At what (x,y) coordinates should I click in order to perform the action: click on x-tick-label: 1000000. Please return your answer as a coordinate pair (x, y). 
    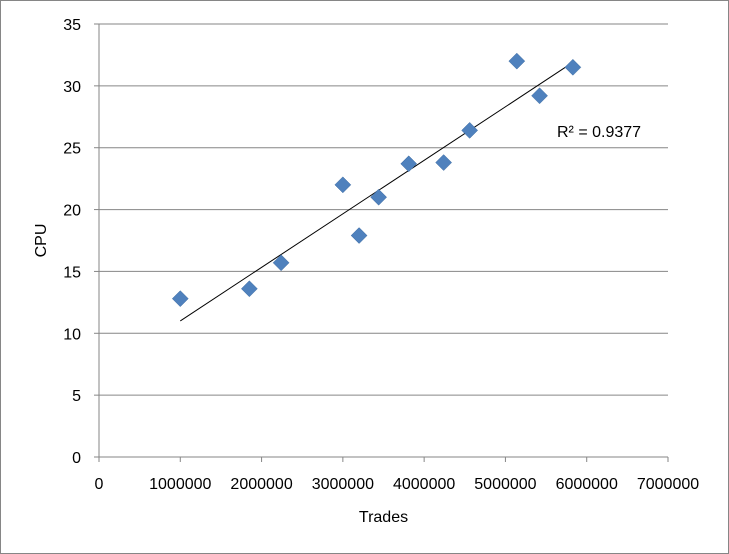
    Looking at the image, I should click on (180, 484).